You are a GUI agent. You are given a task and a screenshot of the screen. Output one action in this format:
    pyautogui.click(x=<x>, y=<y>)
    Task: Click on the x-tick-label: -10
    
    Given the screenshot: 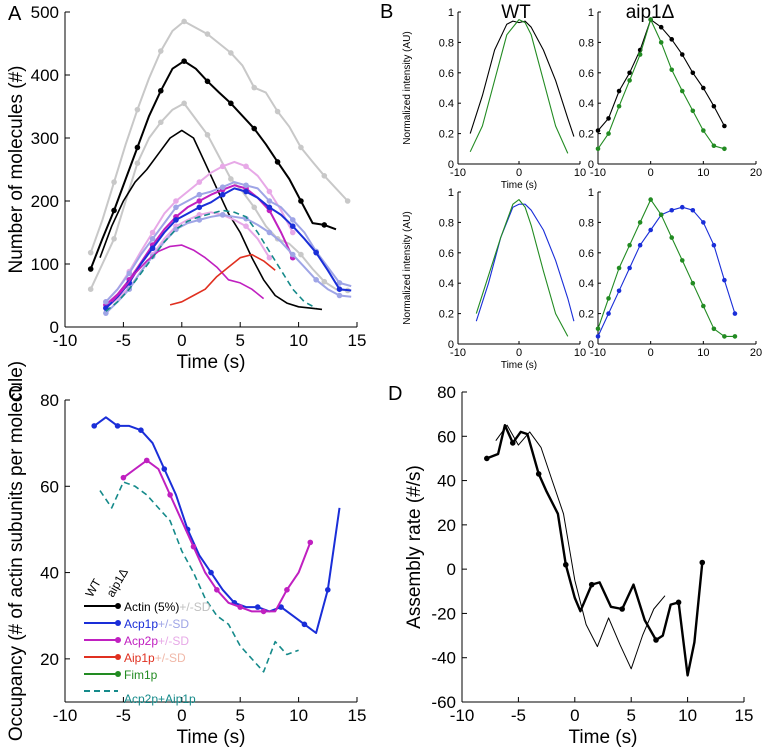 What is the action you would take?
    pyautogui.click(x=458, y=353)
    